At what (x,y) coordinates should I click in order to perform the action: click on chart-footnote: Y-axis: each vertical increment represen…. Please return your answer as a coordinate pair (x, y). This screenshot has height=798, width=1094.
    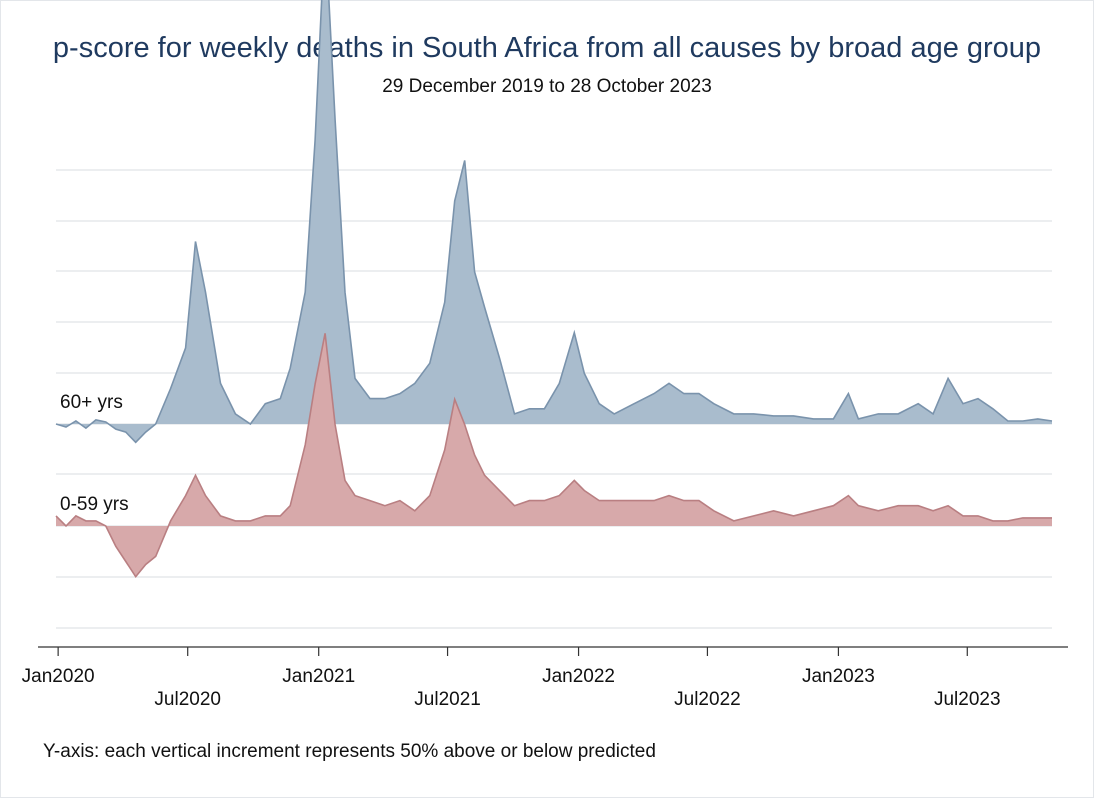
    Looking at the image, I should click on (349, 751).